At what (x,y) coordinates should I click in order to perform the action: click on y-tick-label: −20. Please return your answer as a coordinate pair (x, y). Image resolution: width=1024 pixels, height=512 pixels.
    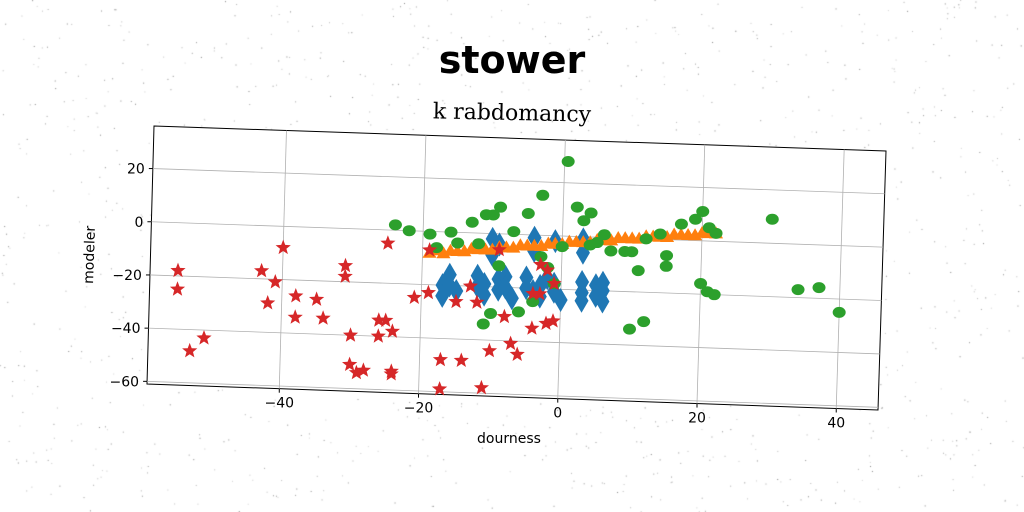
    Looking at the image, I should click on (127, 276).